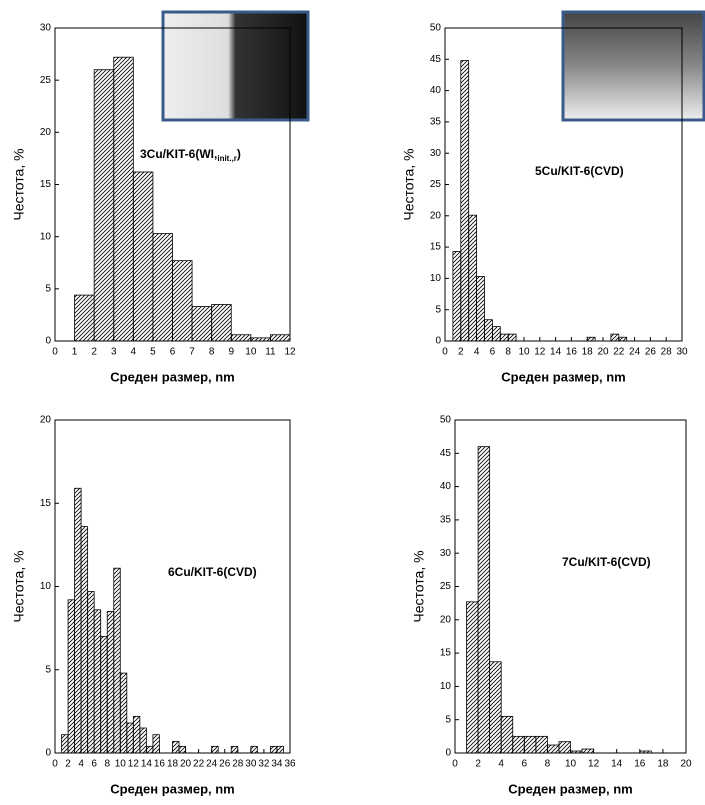 The width and height of the screenshot is (705, 805). Describe the element at coordinates (556, 352) in the screenshot. I see `x-tick-label: 14` at that location.